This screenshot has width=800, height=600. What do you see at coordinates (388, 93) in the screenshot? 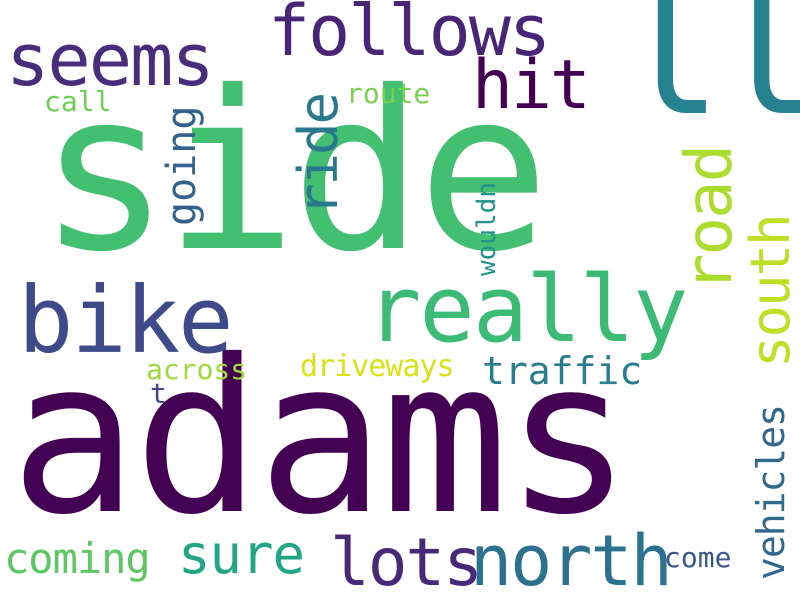
I see `word-route: route` at bounding box center [388, 93].